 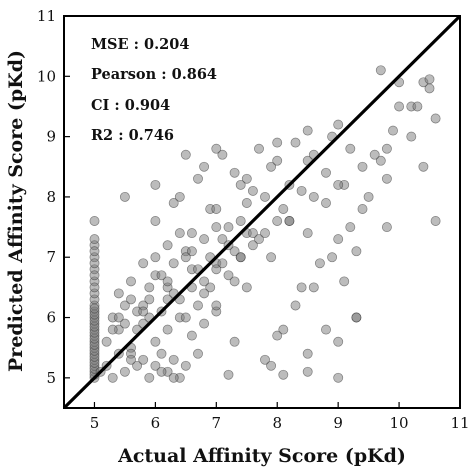 What do you see at coordinates (46, 16) in the screenshot?
I see `y-tick-label: 11` at bounding box center [46, 16].